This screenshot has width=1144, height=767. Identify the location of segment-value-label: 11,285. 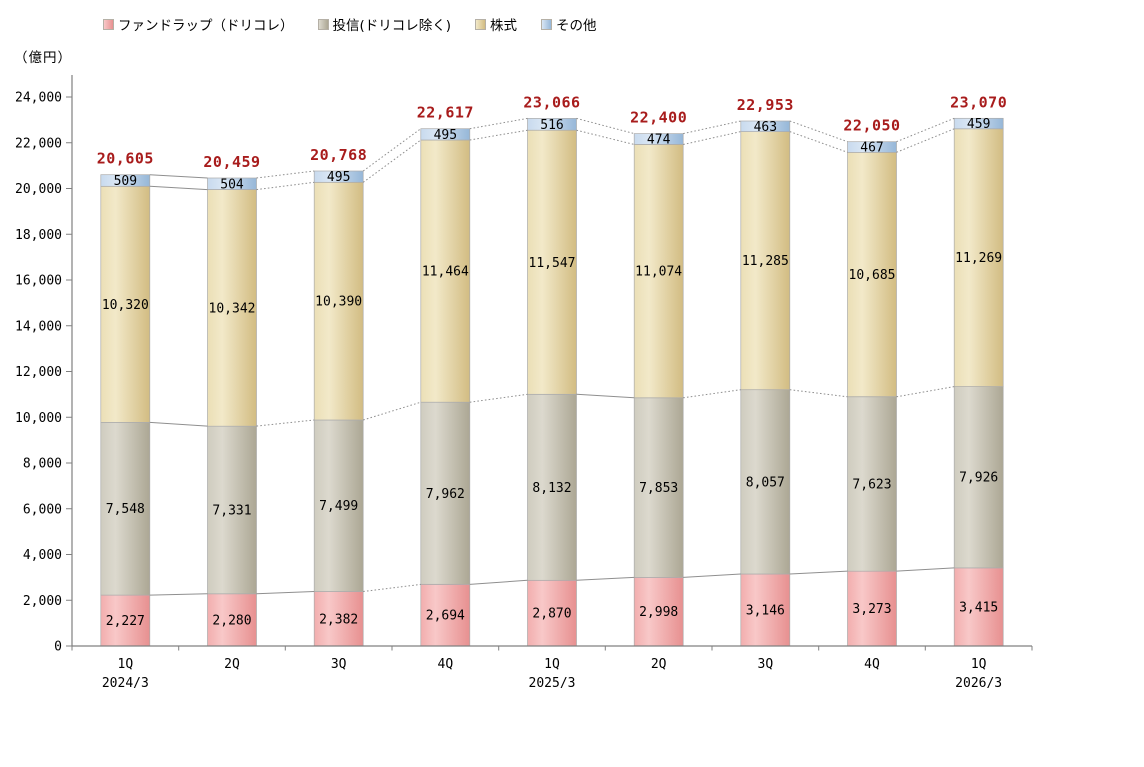
(765, 261).